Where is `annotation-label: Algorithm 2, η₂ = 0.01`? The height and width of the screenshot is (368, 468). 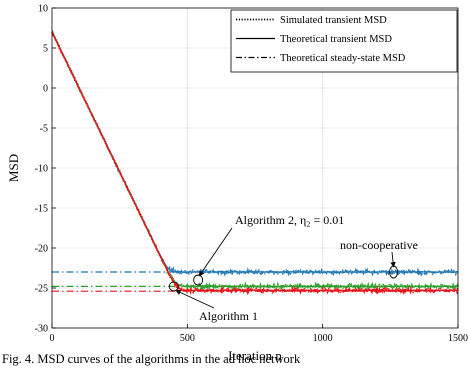 annotation-label: Algorithm 2, η₂ = 0.01 is located at coordinates (289, 220).